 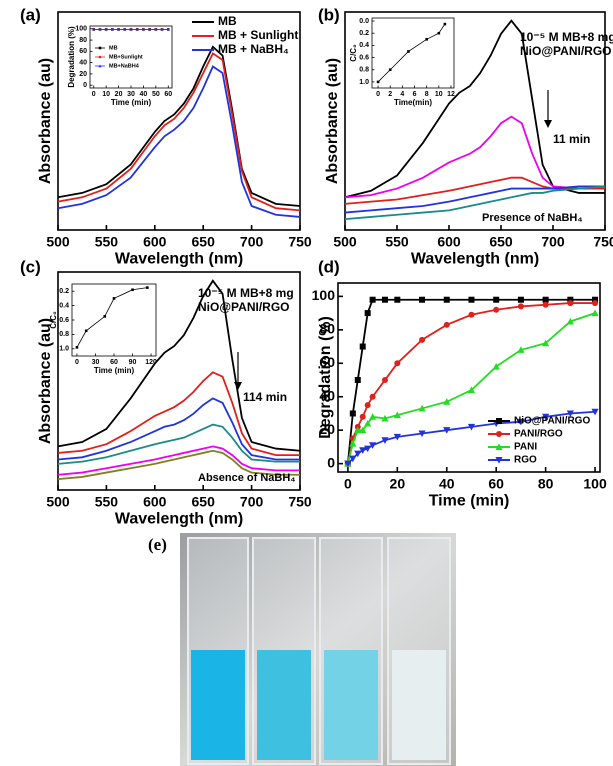 I want to click on legend-label: PANI/RGO, so click(x=538, y=434).